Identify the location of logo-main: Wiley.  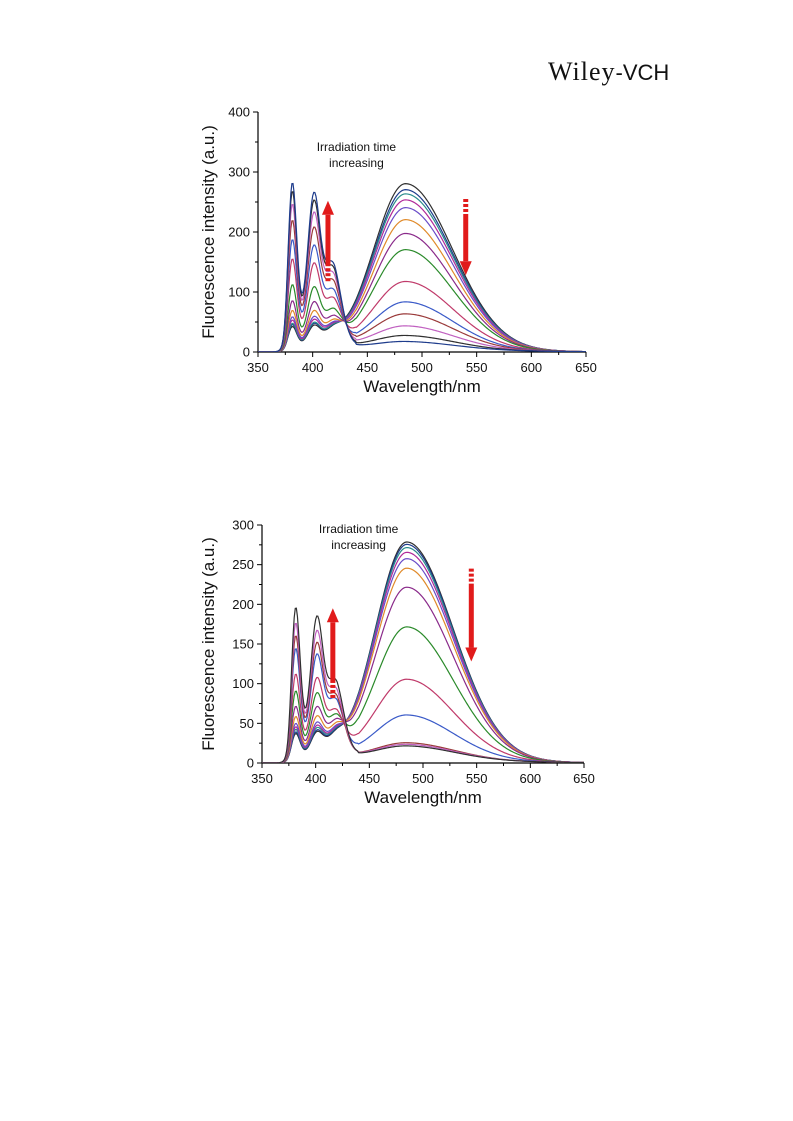
(582, 71).